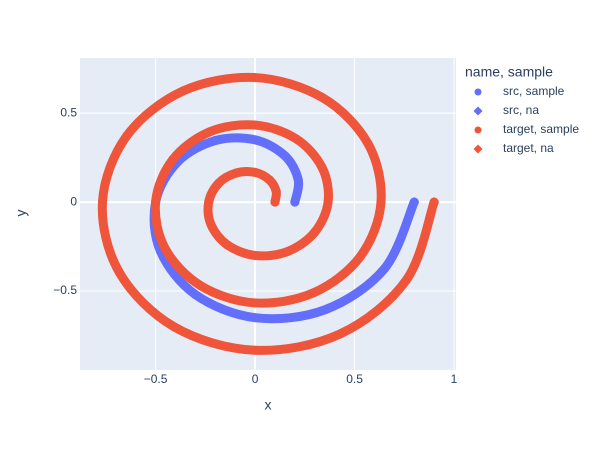 The height and width of the screenshot is (450, 611). What do you see at coordinates (534, 91) in the screenshot?
I see `legend-label: src, sample` at bounding box center [534, 91].